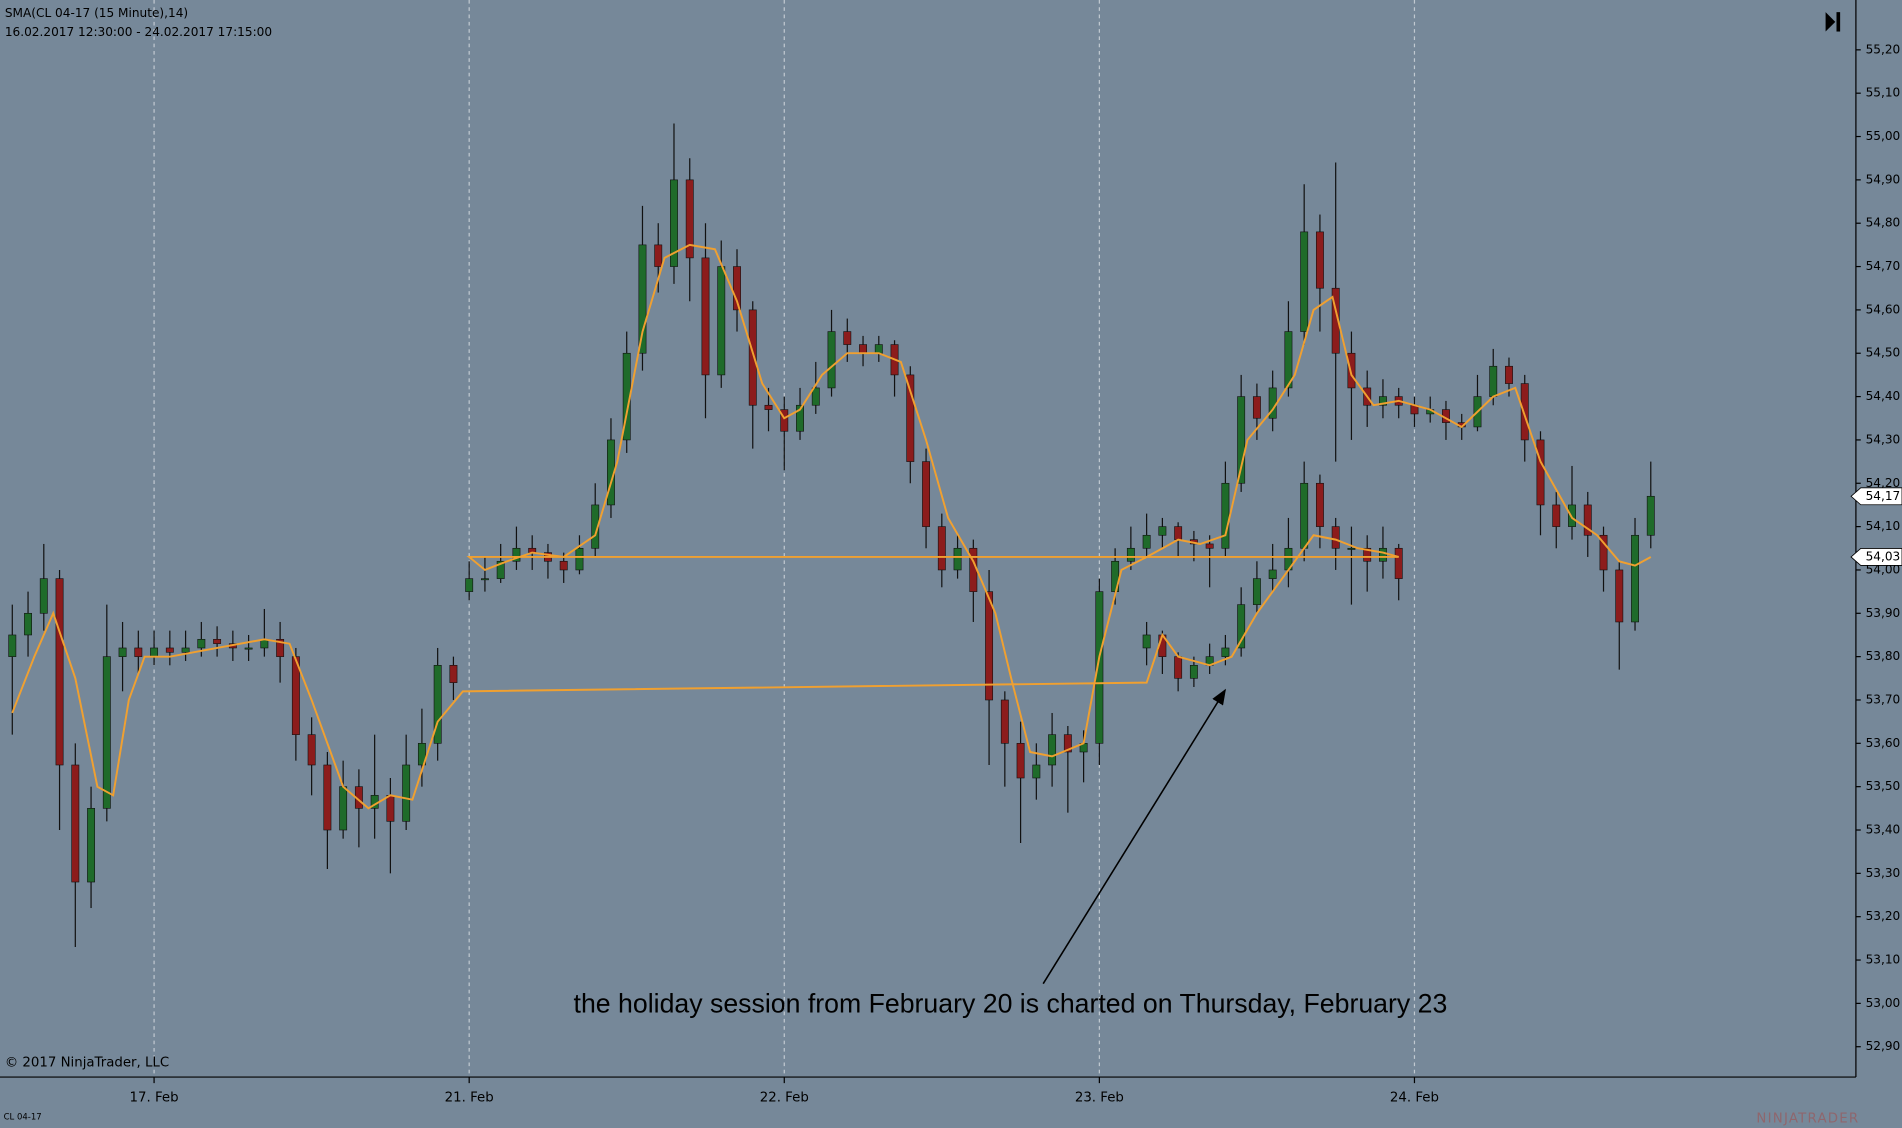  Describe the element at coordinates (1883, 1046) in the screenshot. I see `y-tick-label: 52,90` at that location.